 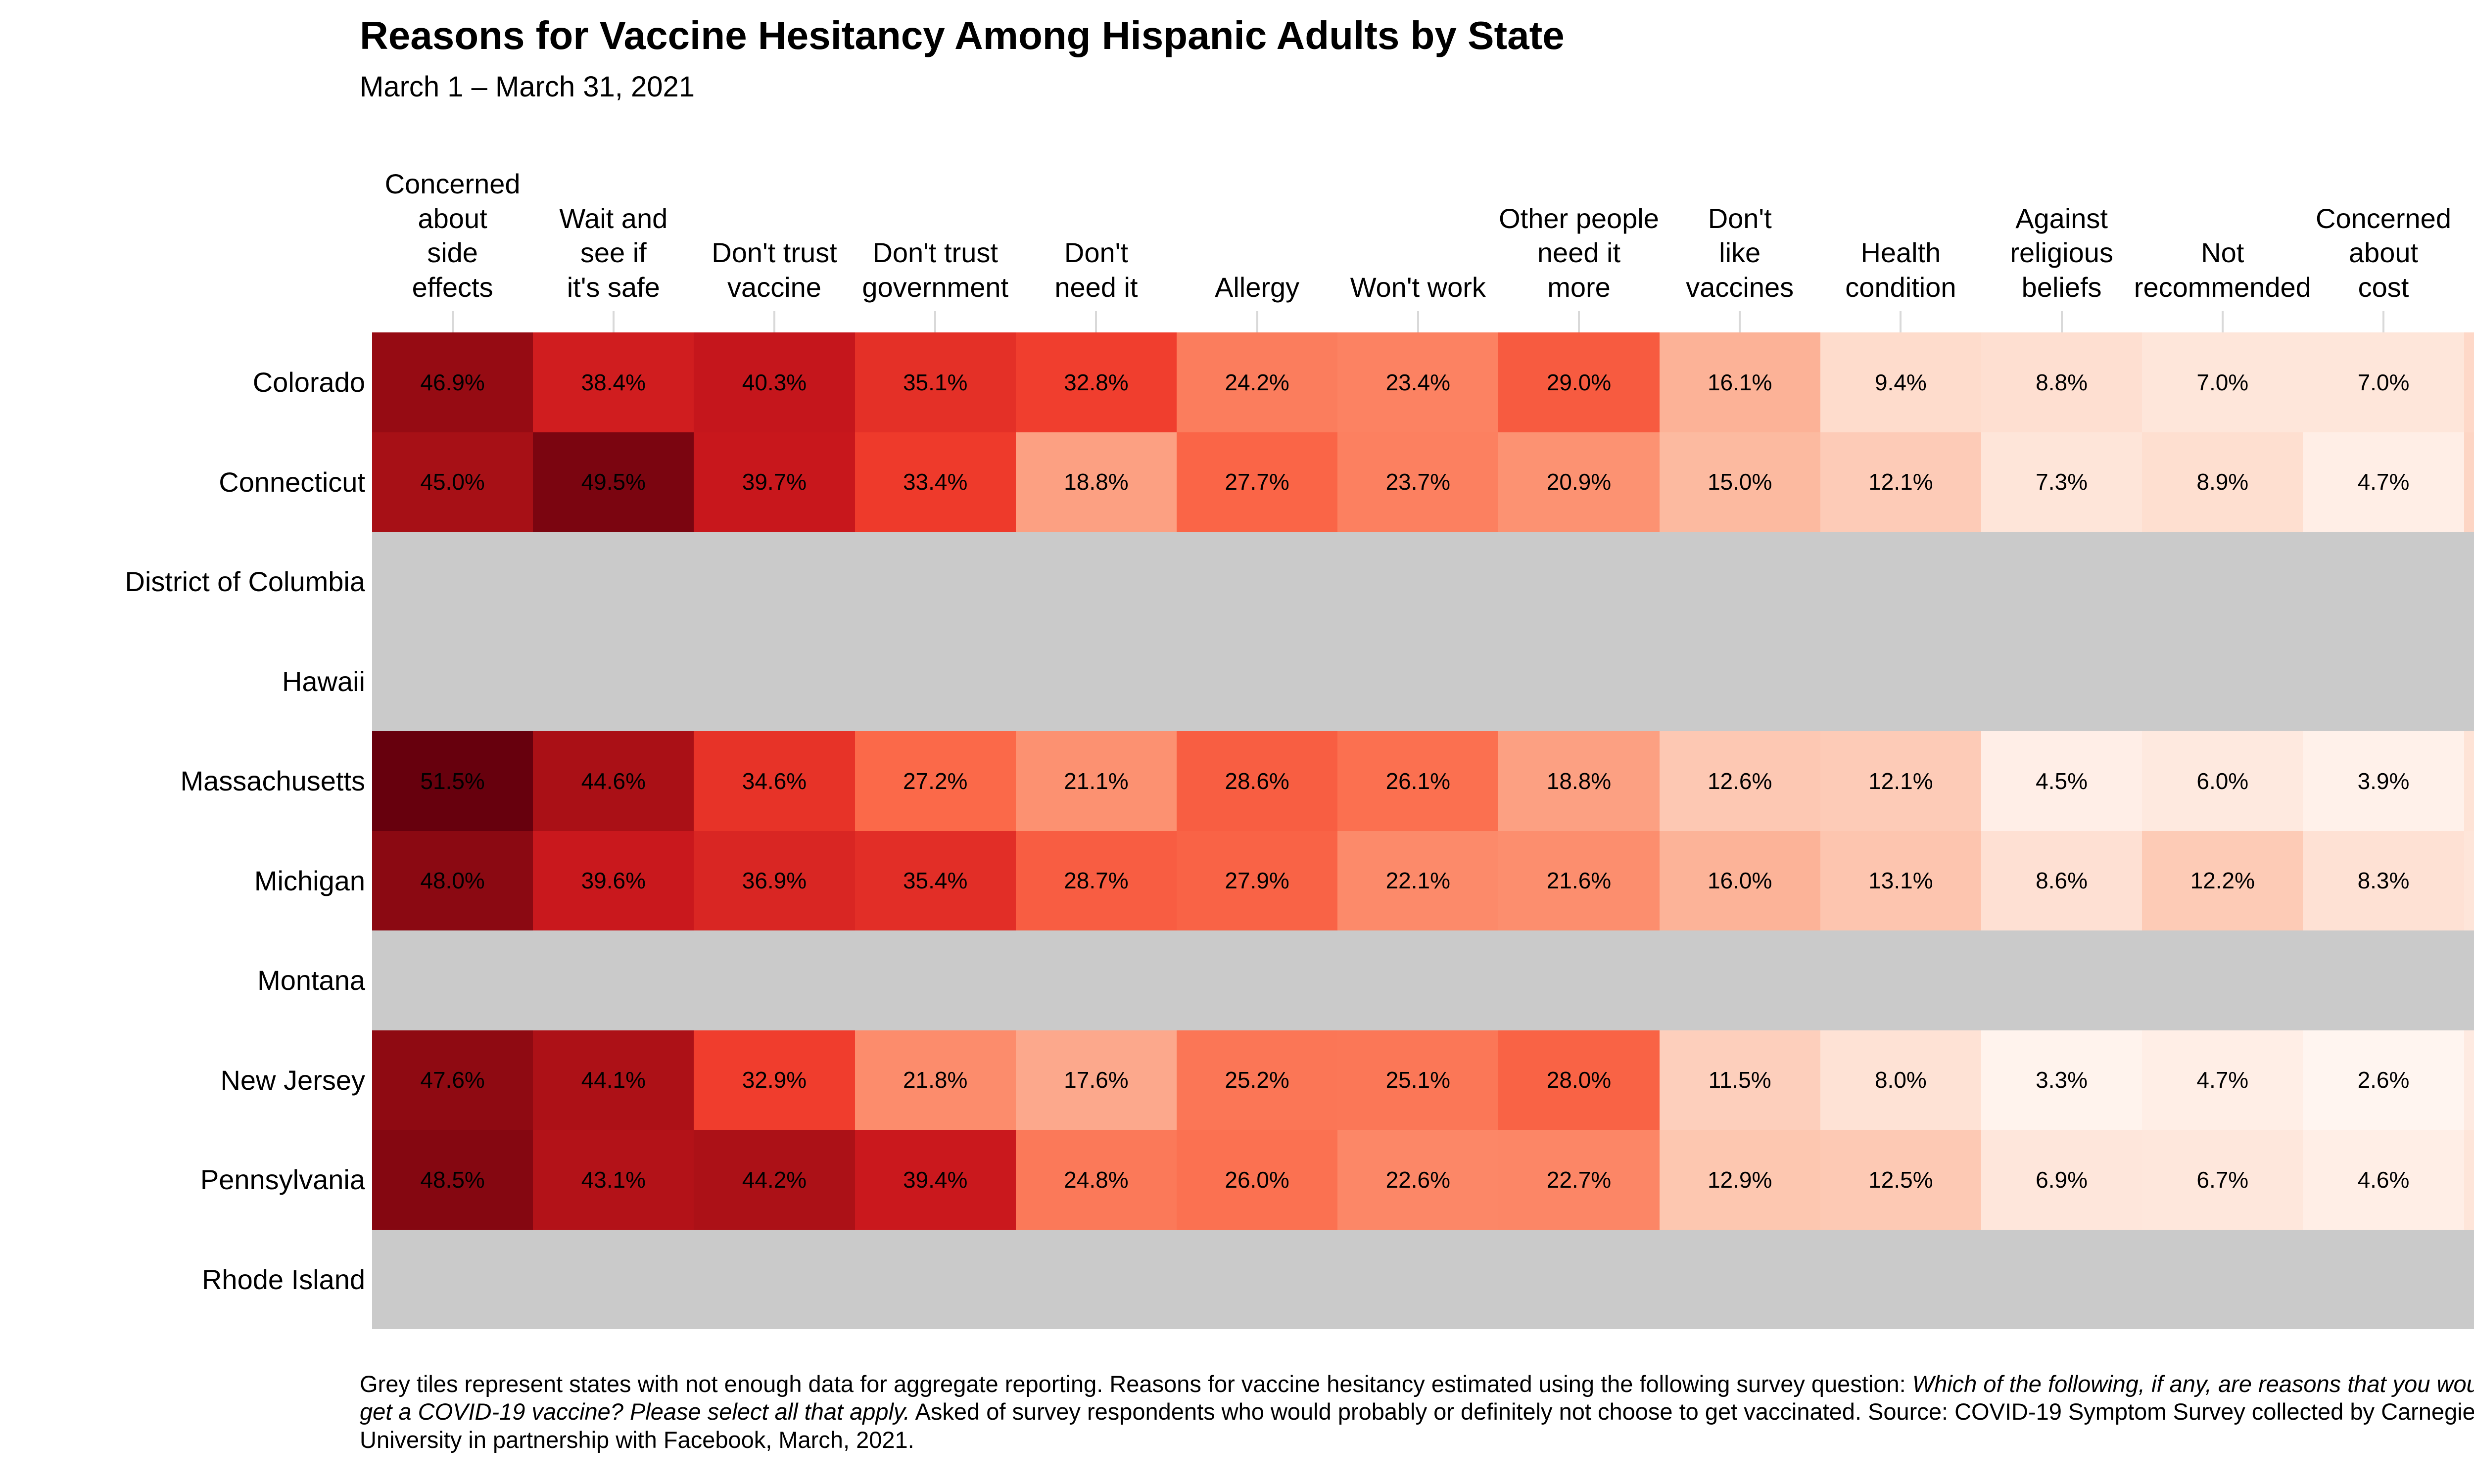 I want to click on cell-value: 44.1%, so click(x=614, y=1080).